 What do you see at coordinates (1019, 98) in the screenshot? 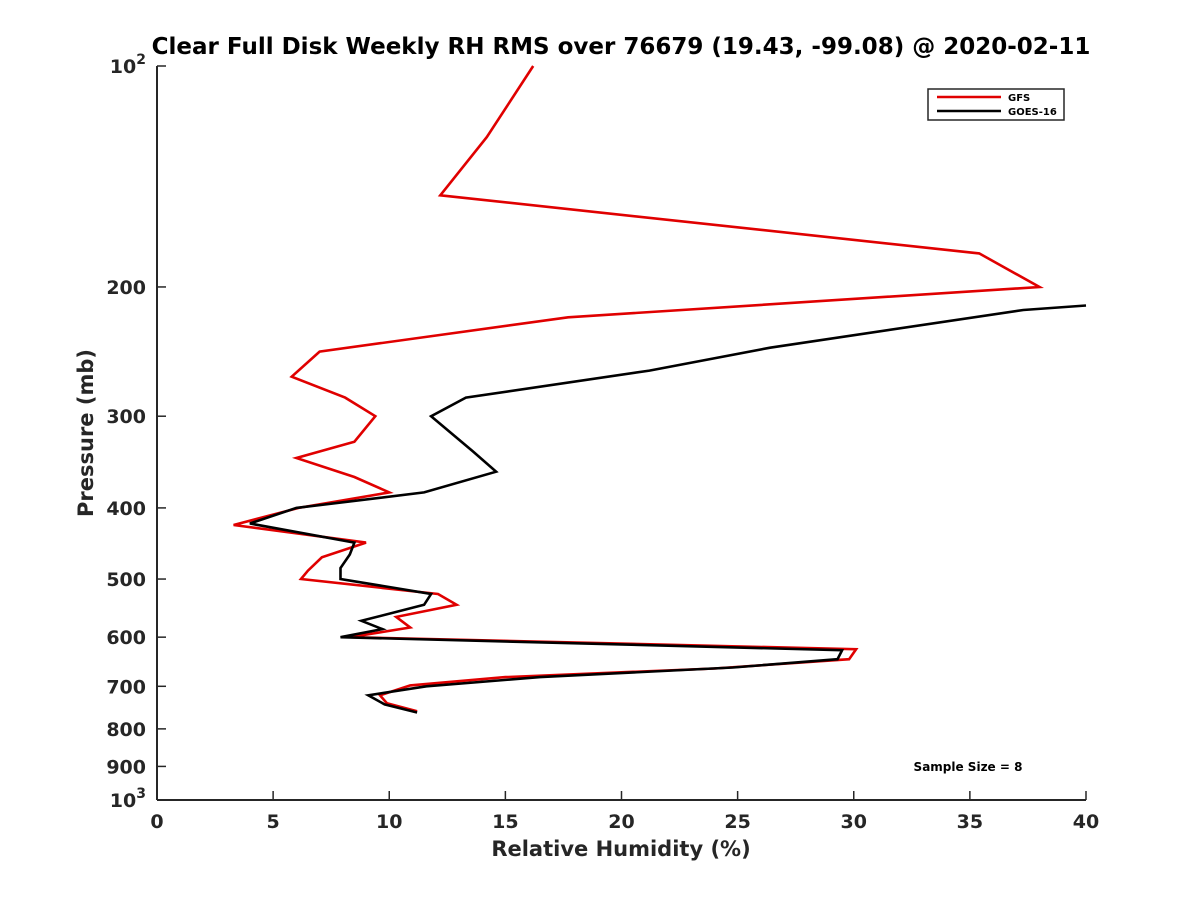
I see `legend-label-1: GFS` at bounding box center [1019, 98].